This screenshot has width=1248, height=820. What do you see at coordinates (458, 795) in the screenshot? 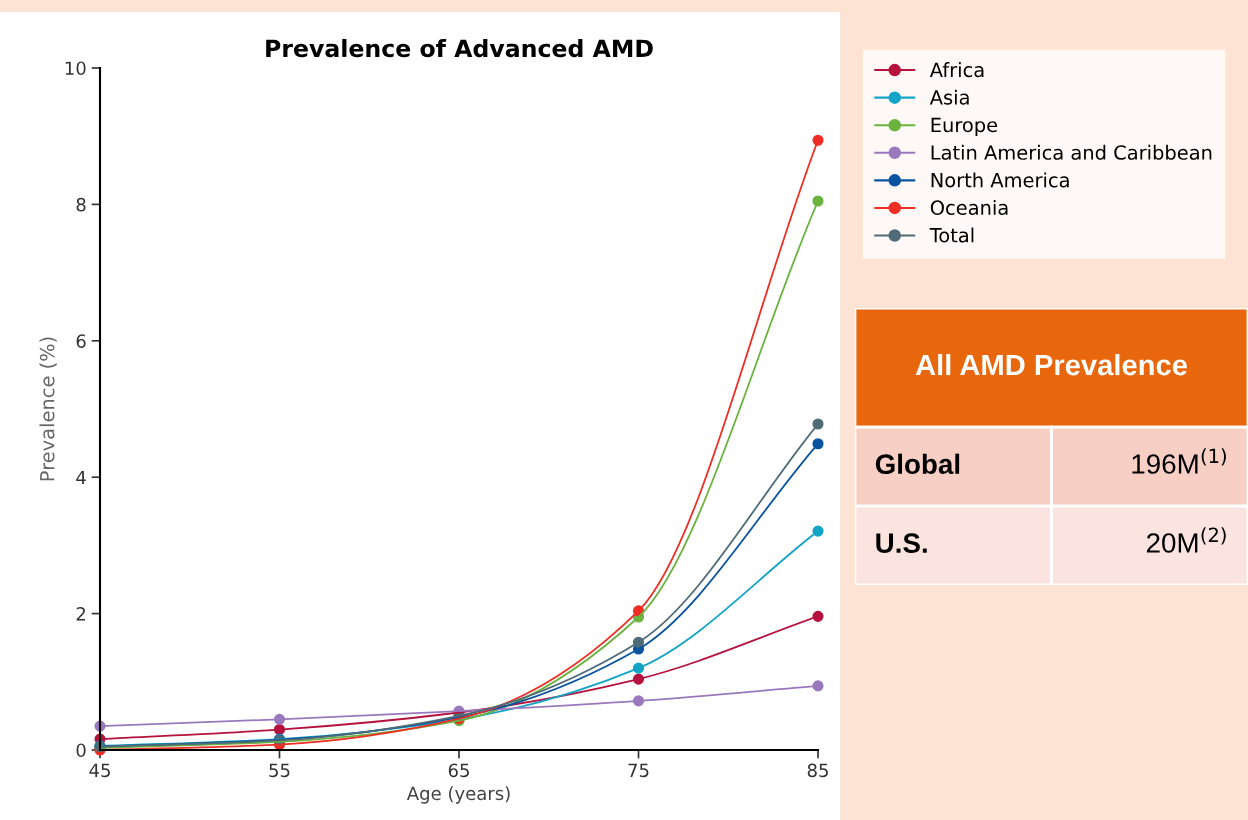
I see `x-axis-title: Age (years)` at bounding box center [458, 795].